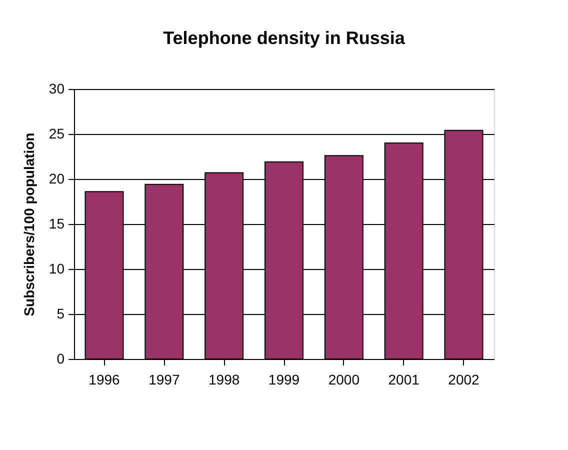 This screenshot has width=568, height=450. Describe the element at coordinates (56, 178) in the screenshot. I see `y-tick-label: 20` at that location.